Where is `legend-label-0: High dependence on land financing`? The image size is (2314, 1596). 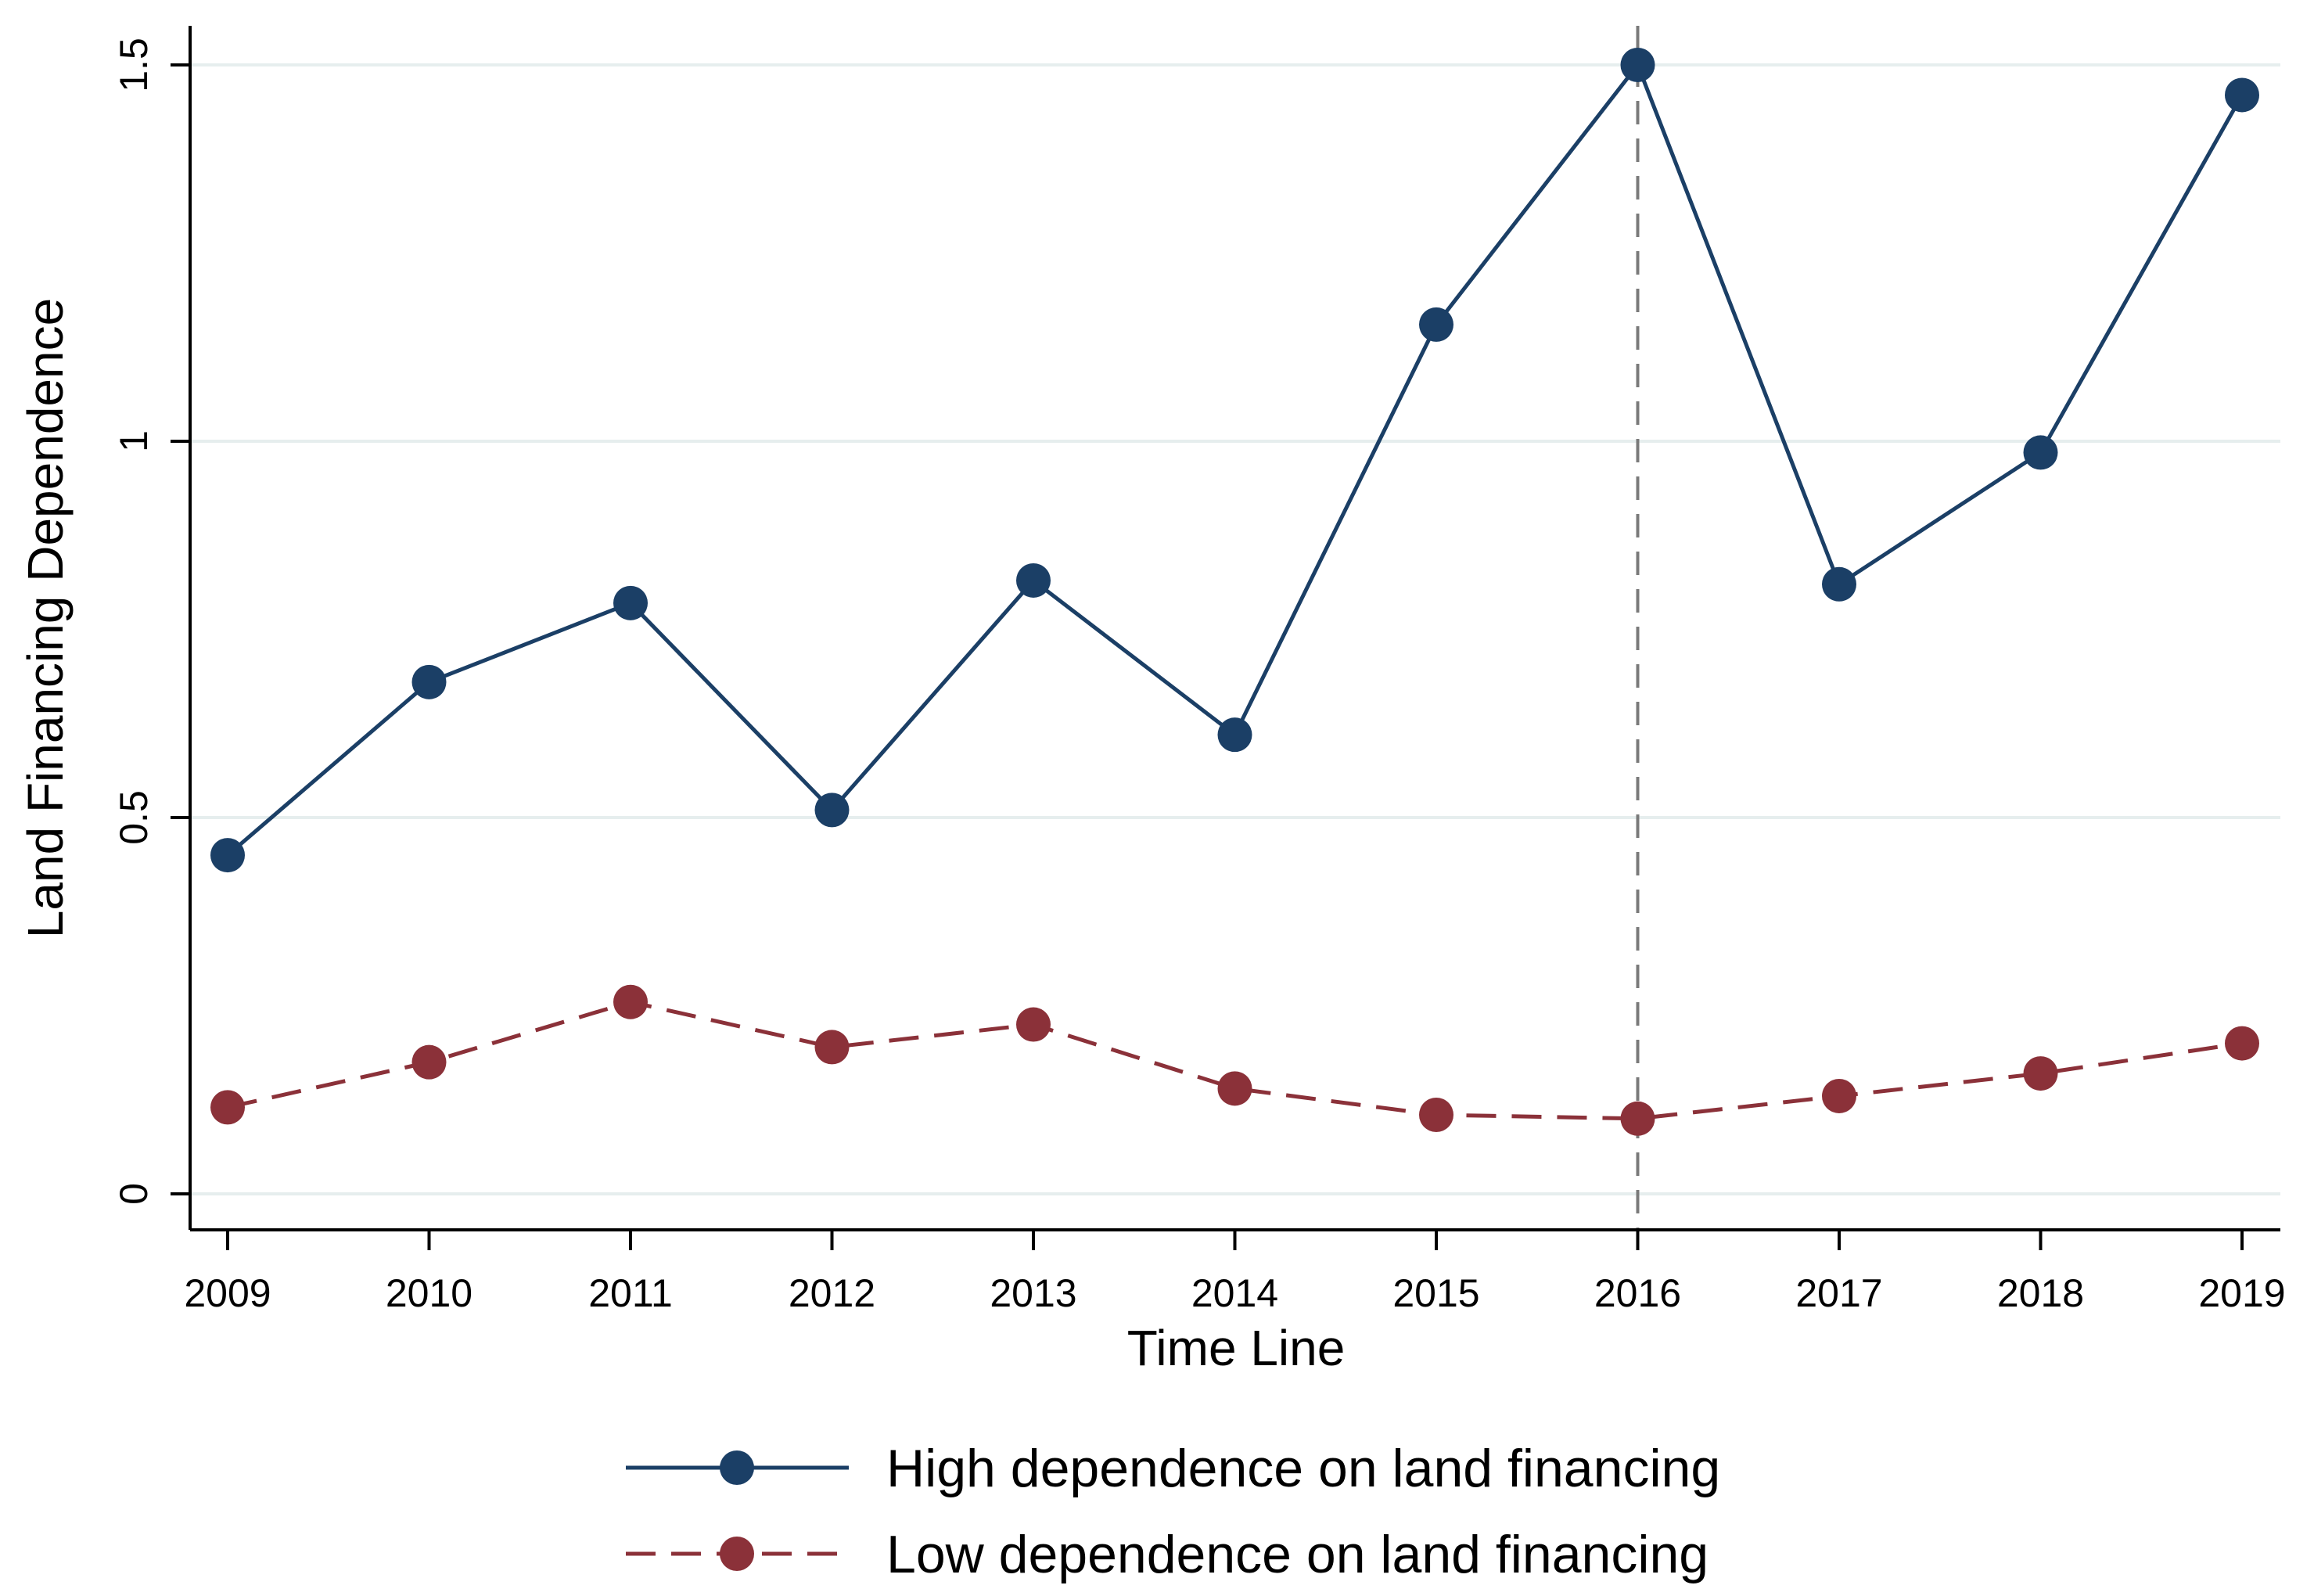
legend-label-0: High dependence on land financing is located at coordinates (1303, 1468).